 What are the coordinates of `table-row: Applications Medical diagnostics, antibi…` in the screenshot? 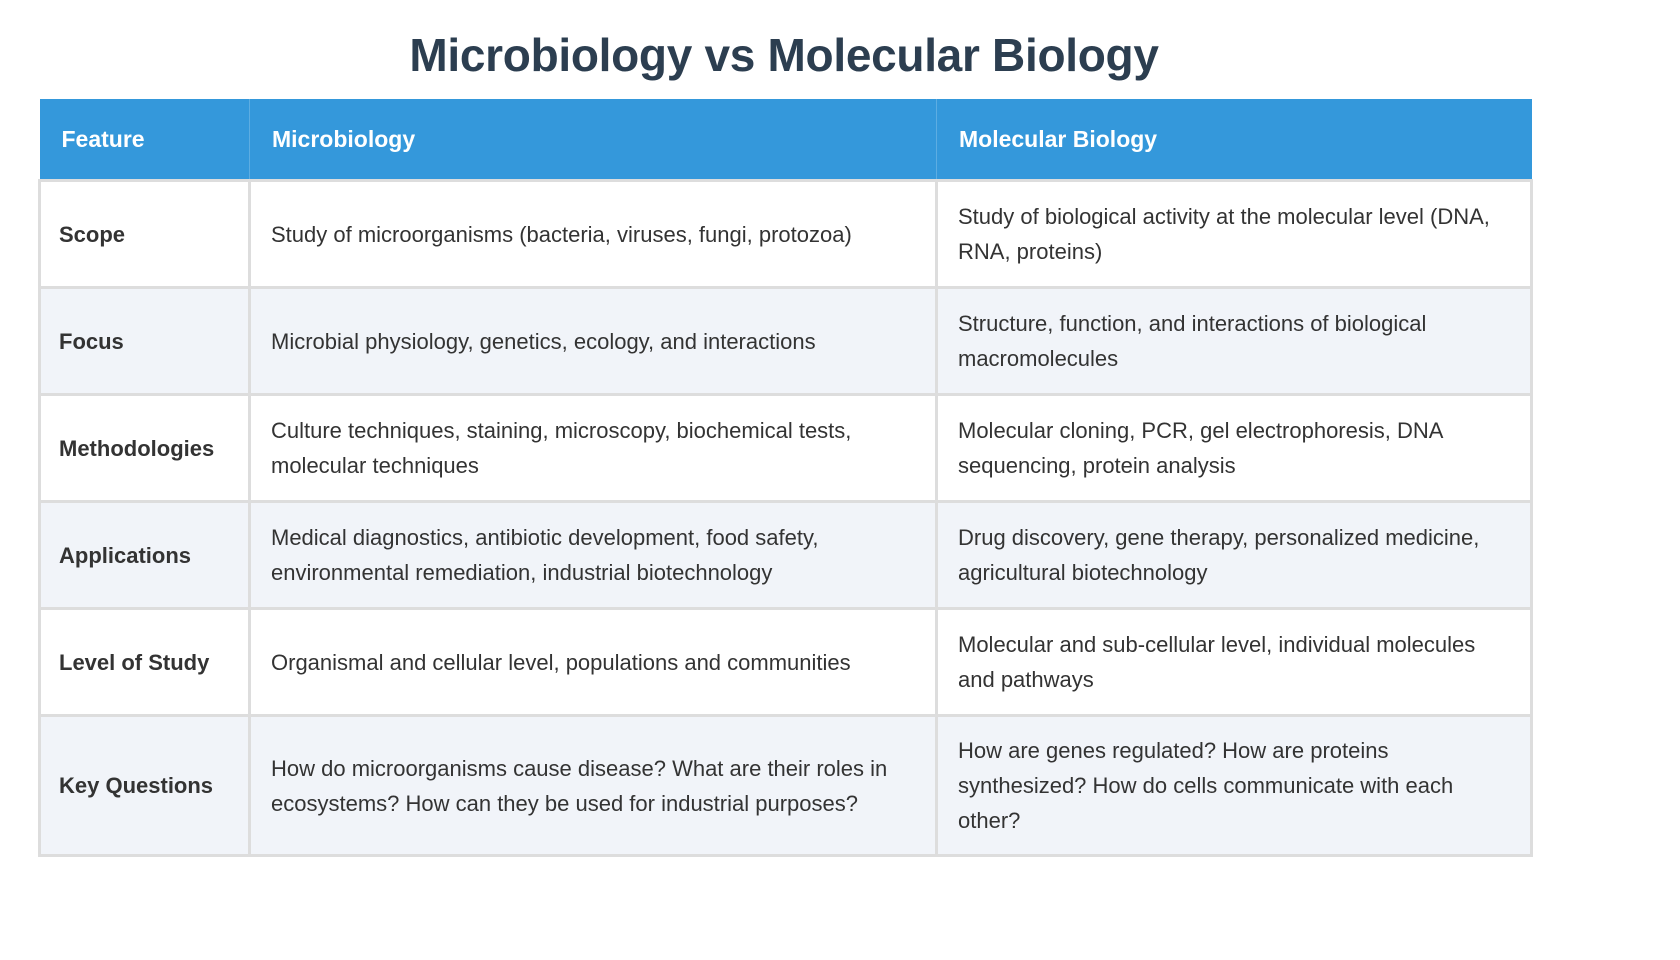 It's located at (785, 555).